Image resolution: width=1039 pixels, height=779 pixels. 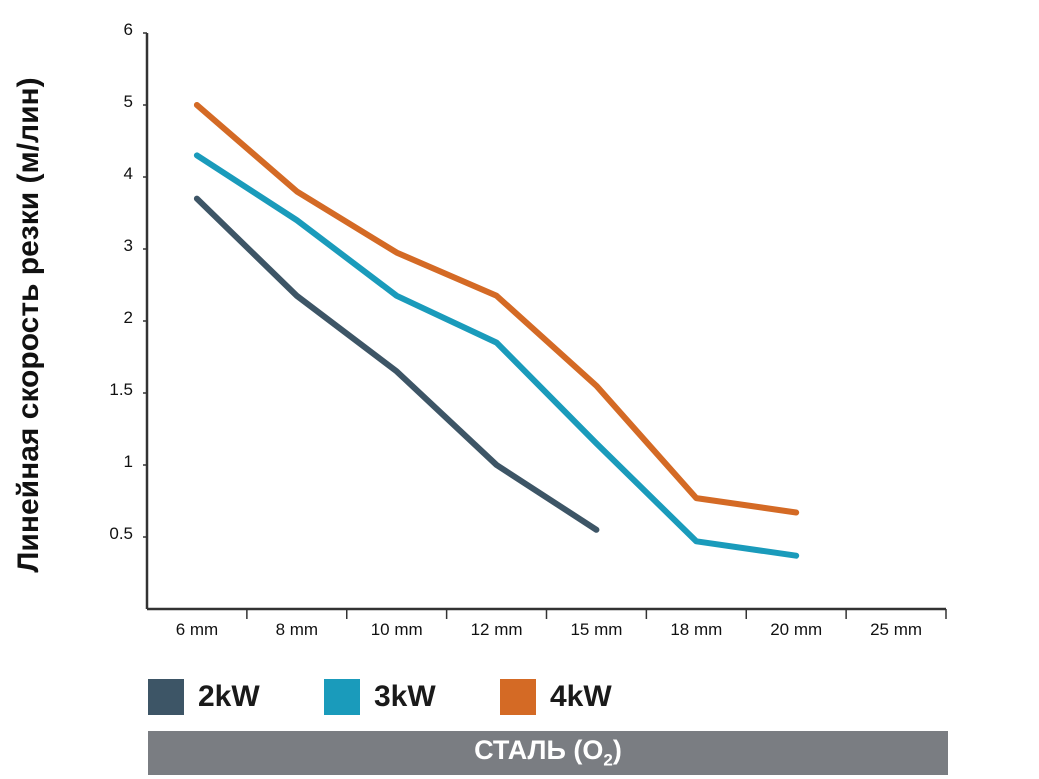 I want to click on x-tick-label: 25 mm, so click(x=896, y=629).